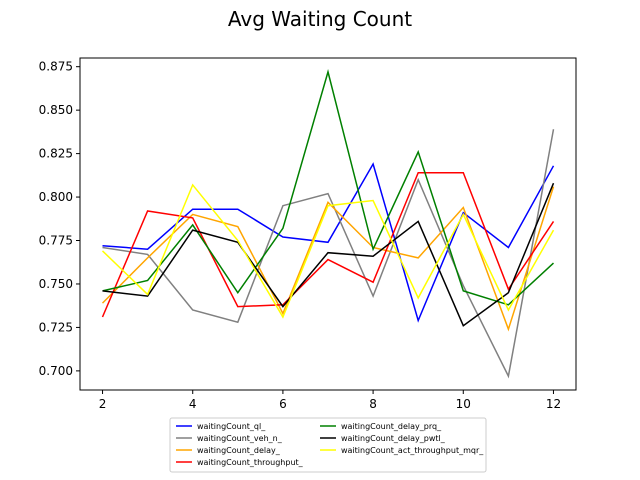  Describe the element at coordinates (56, 284) in the screenshot. I see `y-tick-label-2: 0.750` at that location.